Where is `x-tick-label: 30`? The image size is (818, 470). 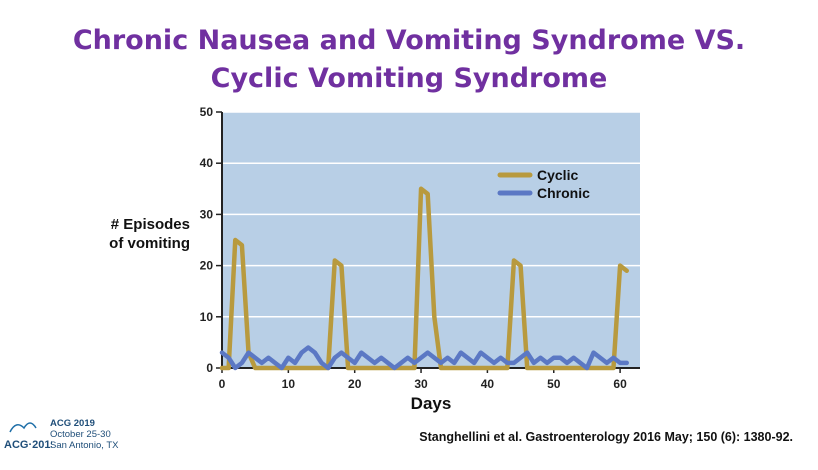
x-tick-label: 30 is located at coordinates (421, 384).